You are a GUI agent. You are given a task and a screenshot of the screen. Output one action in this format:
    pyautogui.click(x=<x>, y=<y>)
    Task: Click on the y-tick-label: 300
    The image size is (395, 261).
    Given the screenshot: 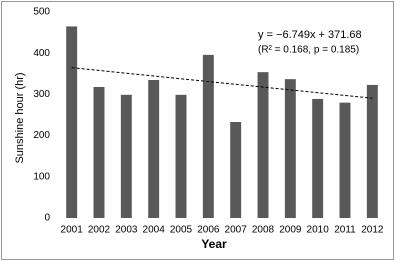 What is the action you would take?
    pyautogui.click(x=41, y=94)
    